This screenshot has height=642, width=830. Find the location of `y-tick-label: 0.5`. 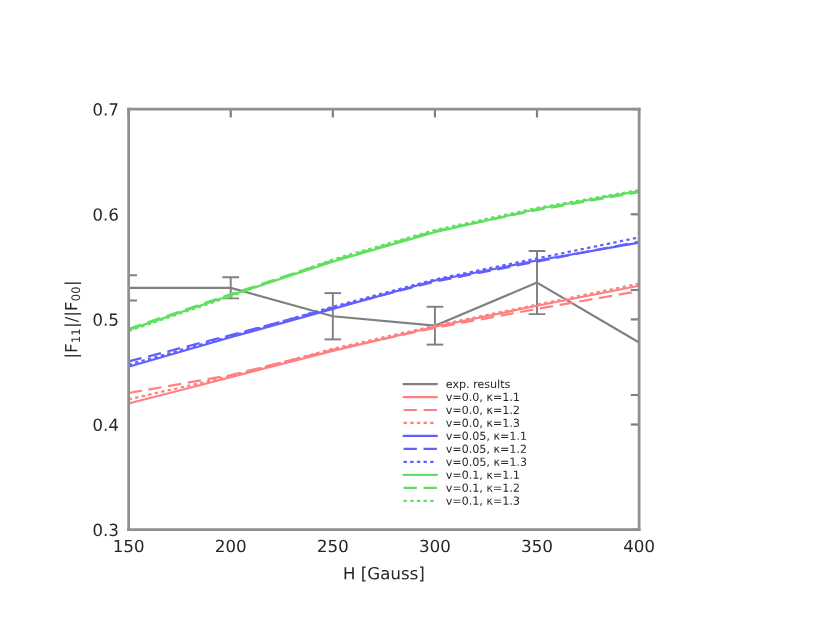

y-tick-label: 0.5 is located at coordinates (105, 319).